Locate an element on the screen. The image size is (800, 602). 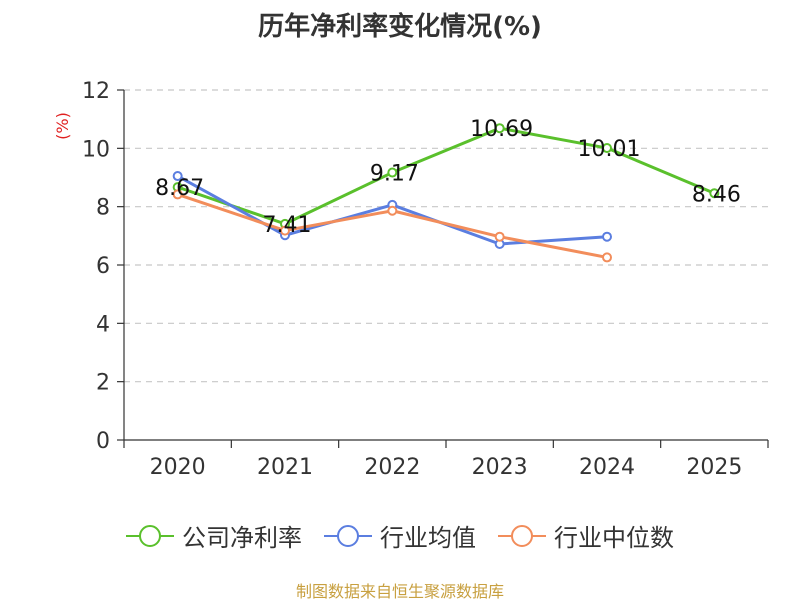
data-label: 10.01 is located at coordinates (609, 149).